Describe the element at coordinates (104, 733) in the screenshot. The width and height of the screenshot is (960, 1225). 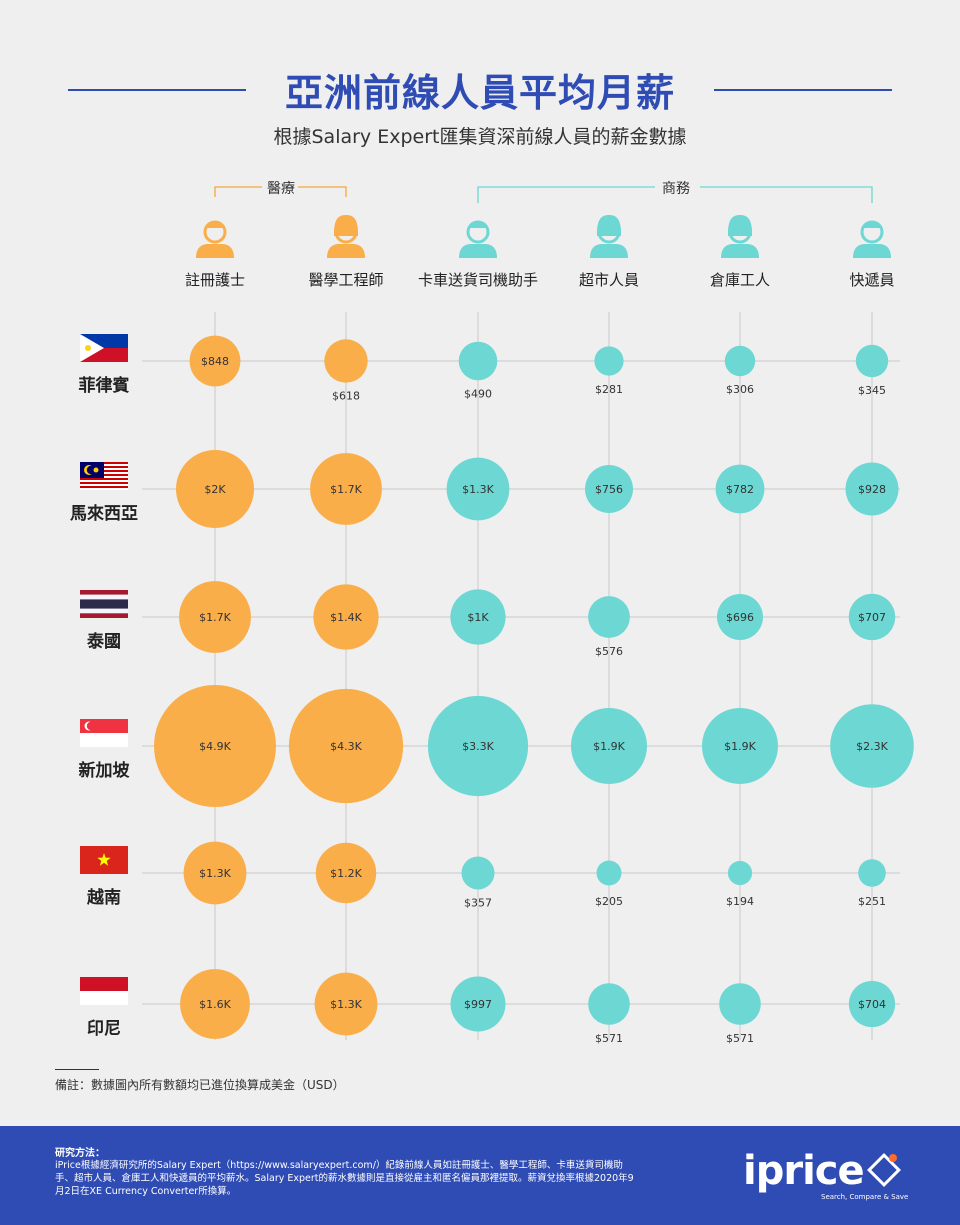
I see `singapore-flag` at that location.